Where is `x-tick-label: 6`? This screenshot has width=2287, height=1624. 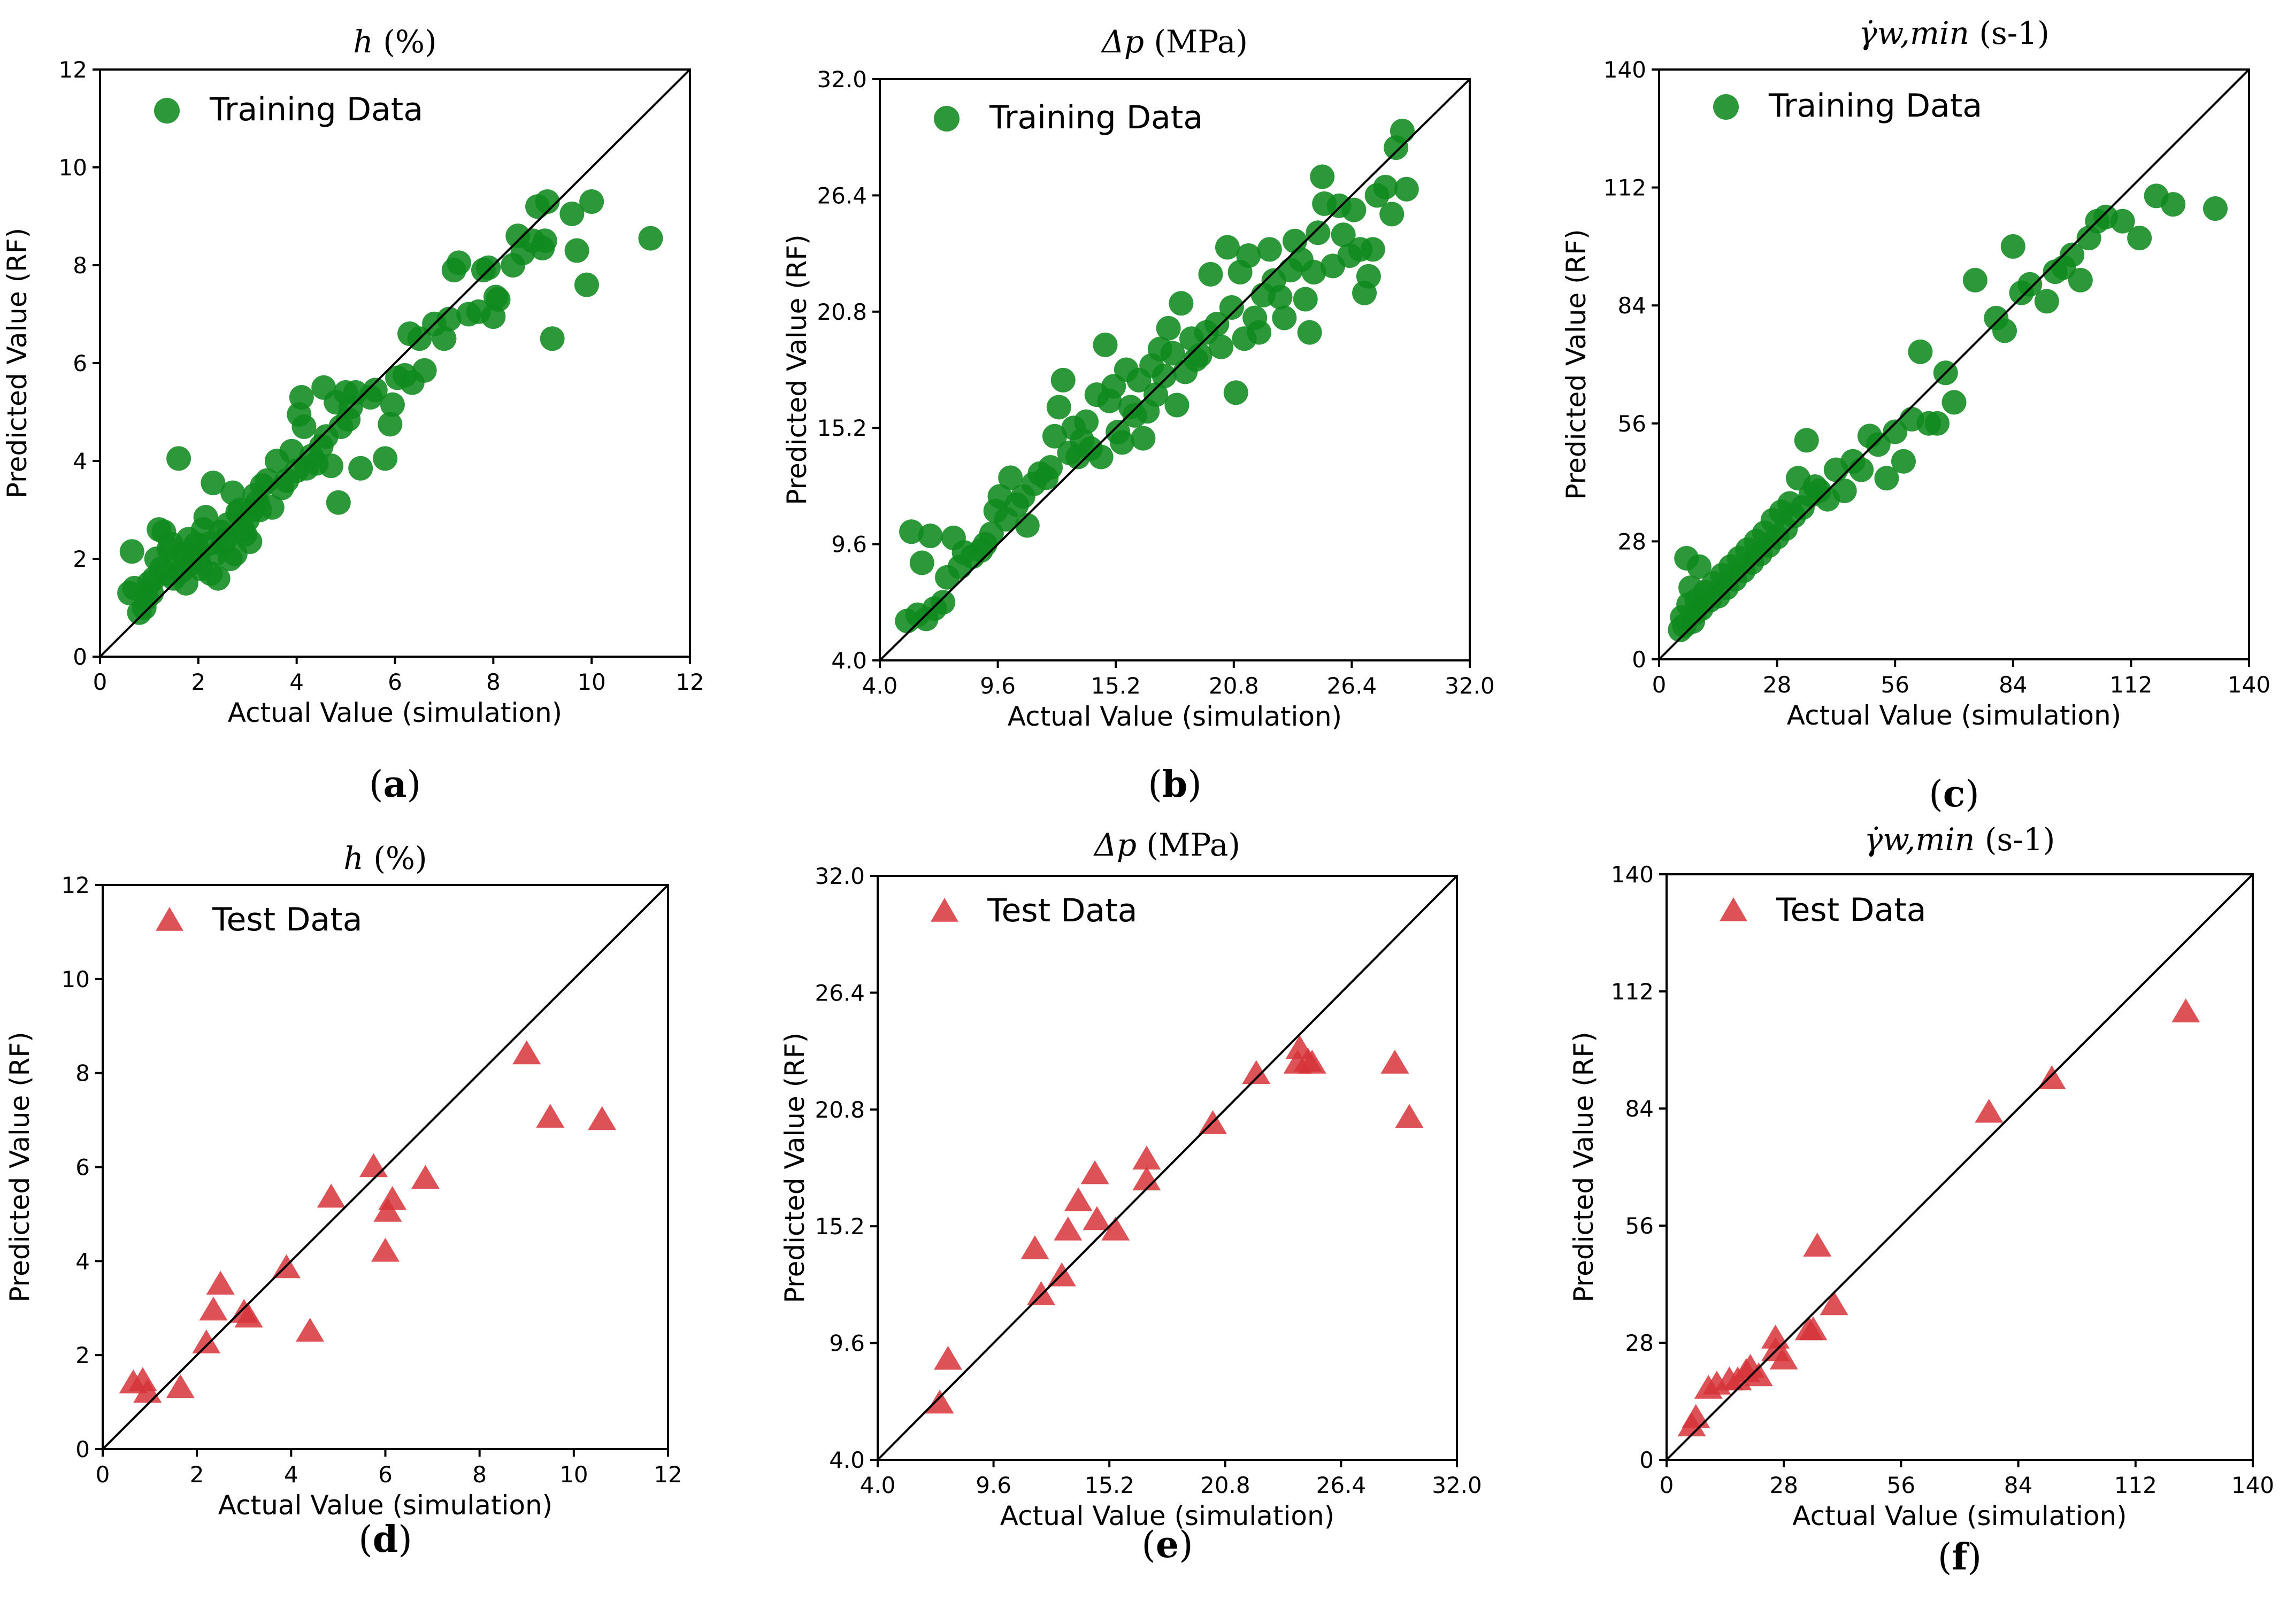 x-tick-label: 6 is located at coordinates (395, 682).